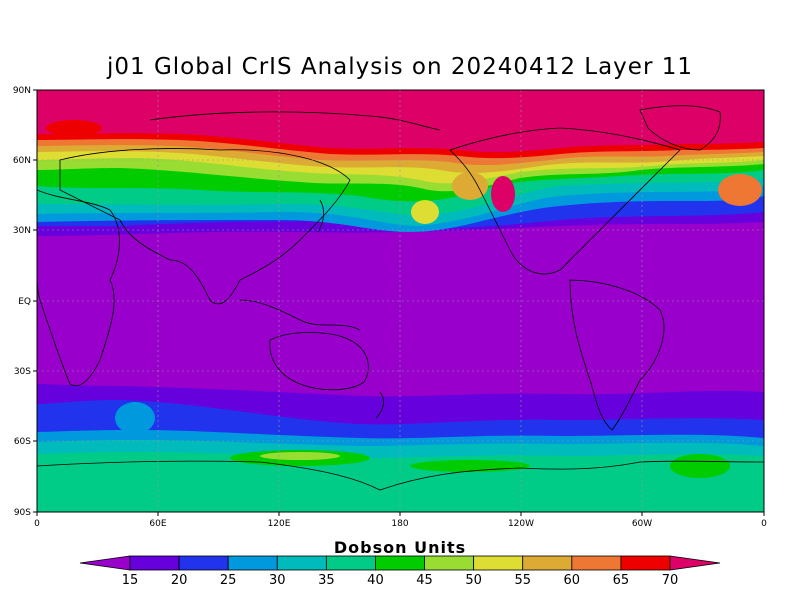 The image size is (800, 600). What do you see at coordinates (565, 201) in the screenshot?
I see `coast-north-america` at bounding box center [565, 201].